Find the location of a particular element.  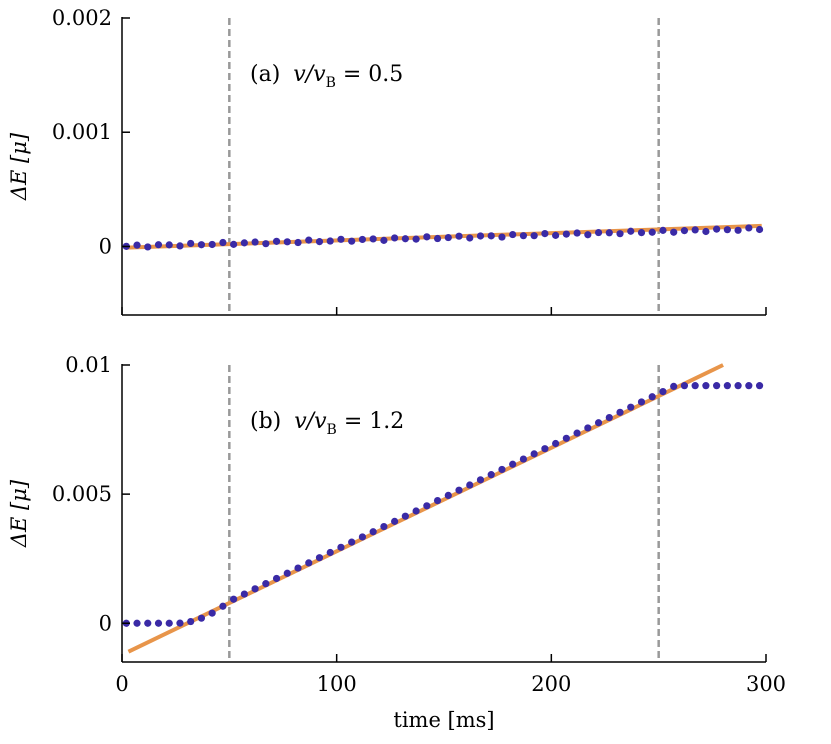

y-tick-label: 0 is located at coordinates (105, 623).